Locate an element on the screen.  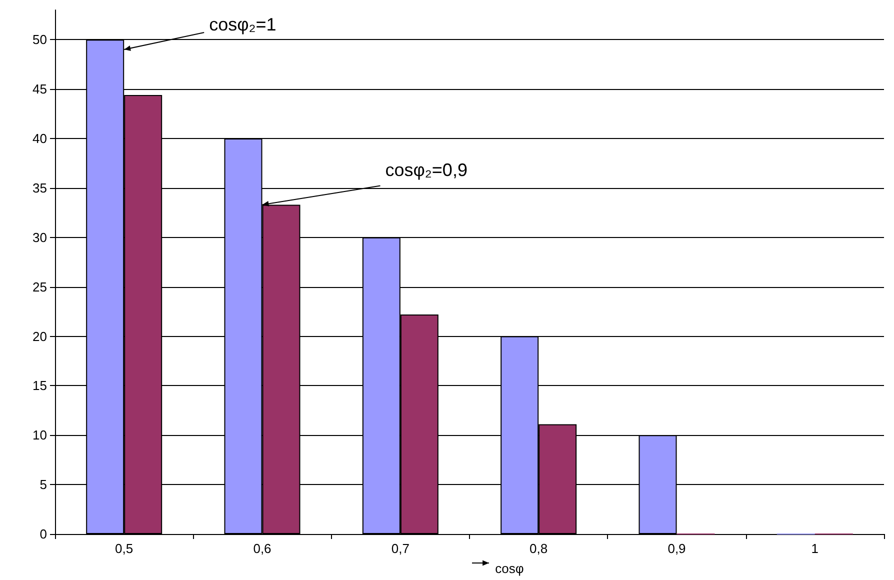
x-tick-label: 0,8 is located at coordinates (539, 548).